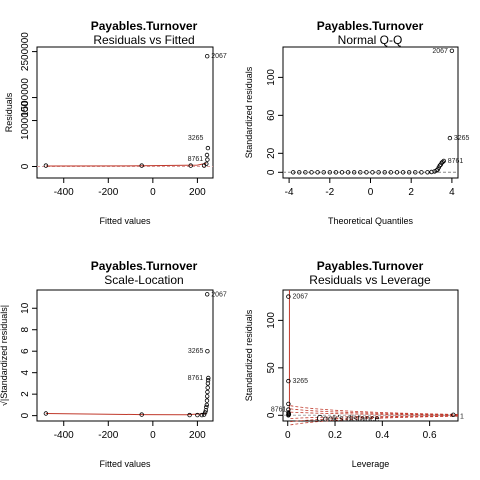 This screenshot has height=480, width=480. I want to click on y-axis-label: √|Standardized residuals|, so click(4, 355).